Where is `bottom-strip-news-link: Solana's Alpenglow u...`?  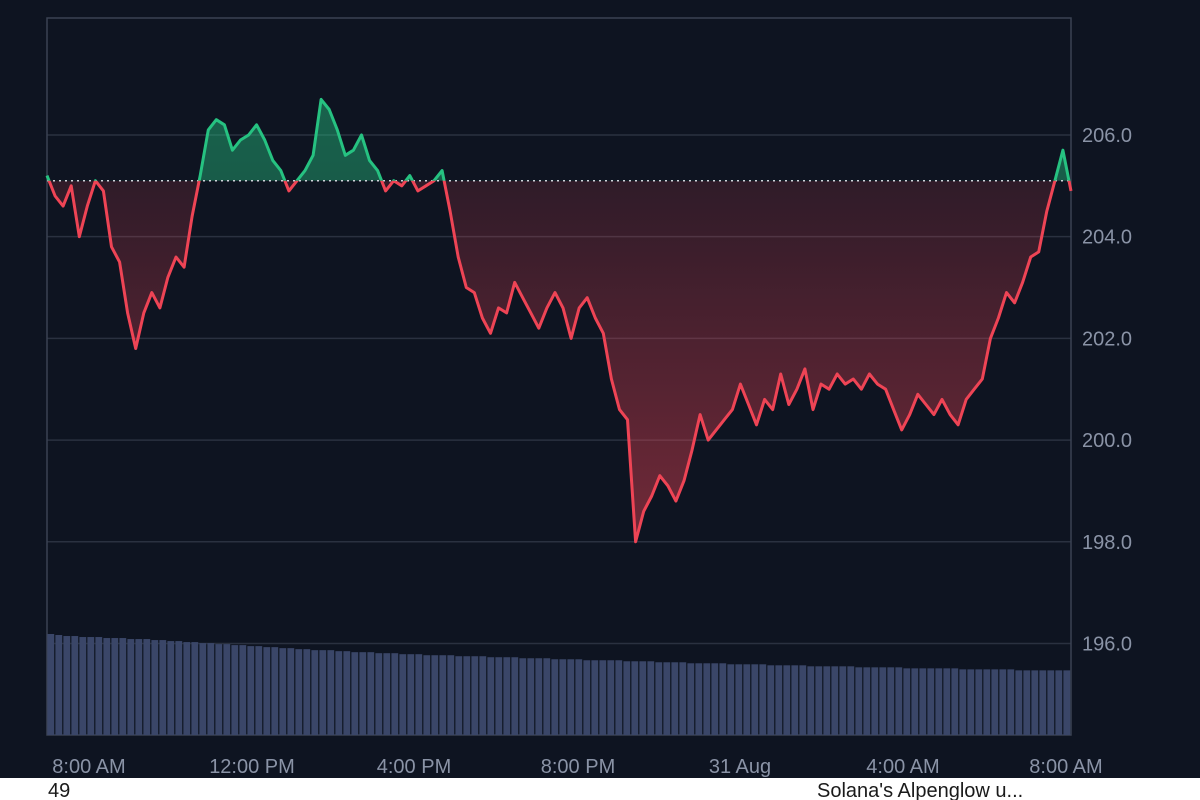 bottom-strip-news-link: Solana's Alpenglow u... is located at coordinates (920, 790).